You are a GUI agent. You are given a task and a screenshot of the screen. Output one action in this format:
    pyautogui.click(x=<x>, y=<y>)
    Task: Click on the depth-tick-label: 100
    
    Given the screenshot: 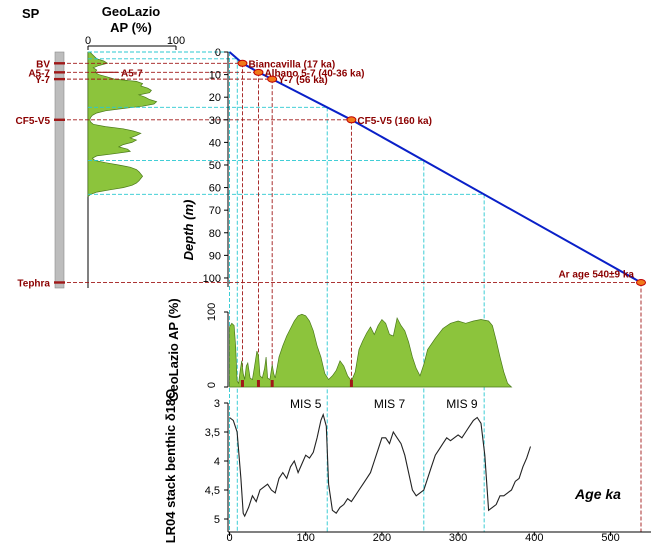 What is the action you would take?
    pyautogui.click(x=212, y=279)
    